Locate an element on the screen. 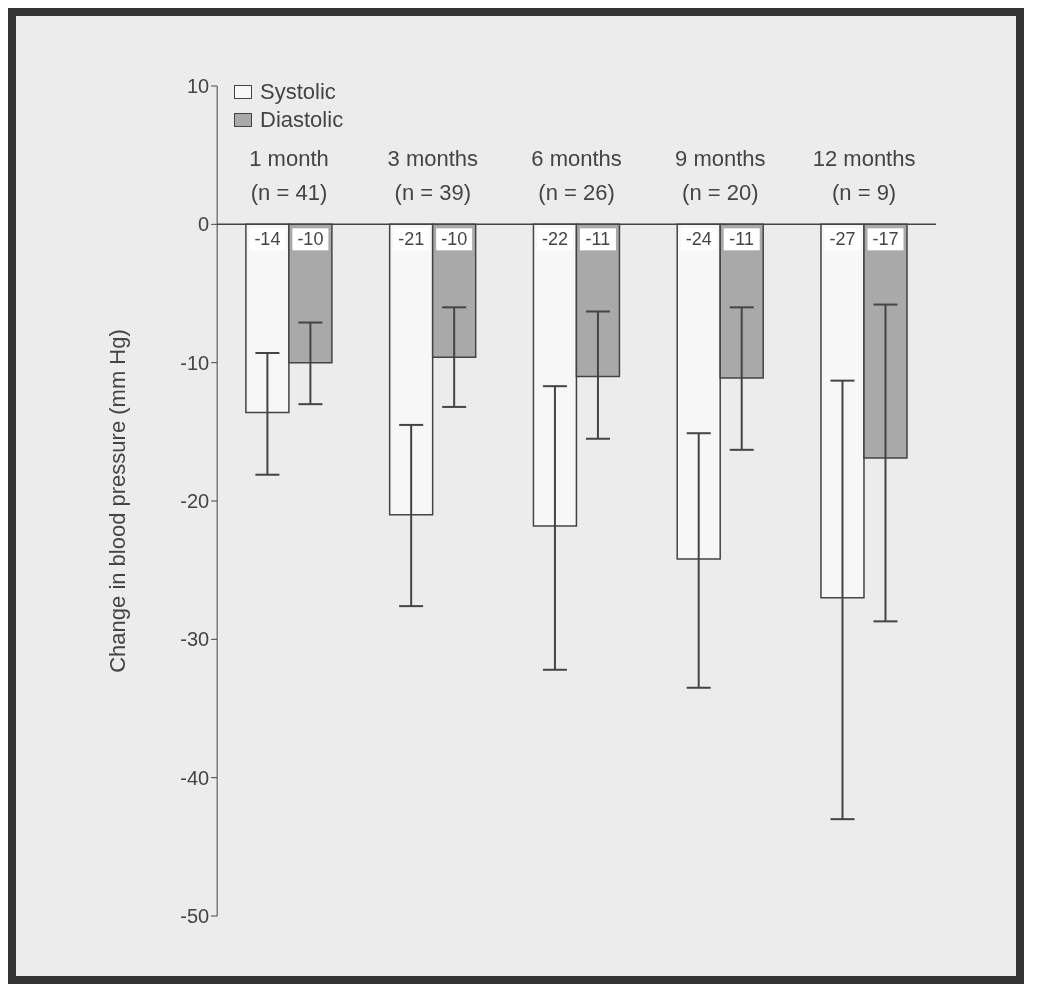  data-label: -14 is located at coordinates (267, 239).